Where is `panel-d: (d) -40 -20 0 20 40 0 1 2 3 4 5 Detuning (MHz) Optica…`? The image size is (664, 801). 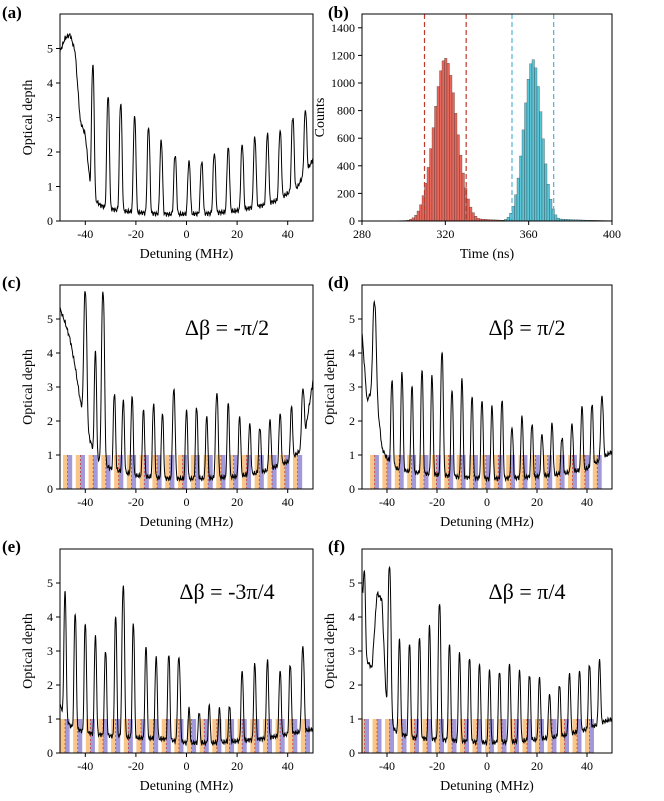
panel-d: (d) -40 -20 0 20 40 0 1 2 3 4 5 Detuning (MHz) Optica… is located at coordinates (468, 401).